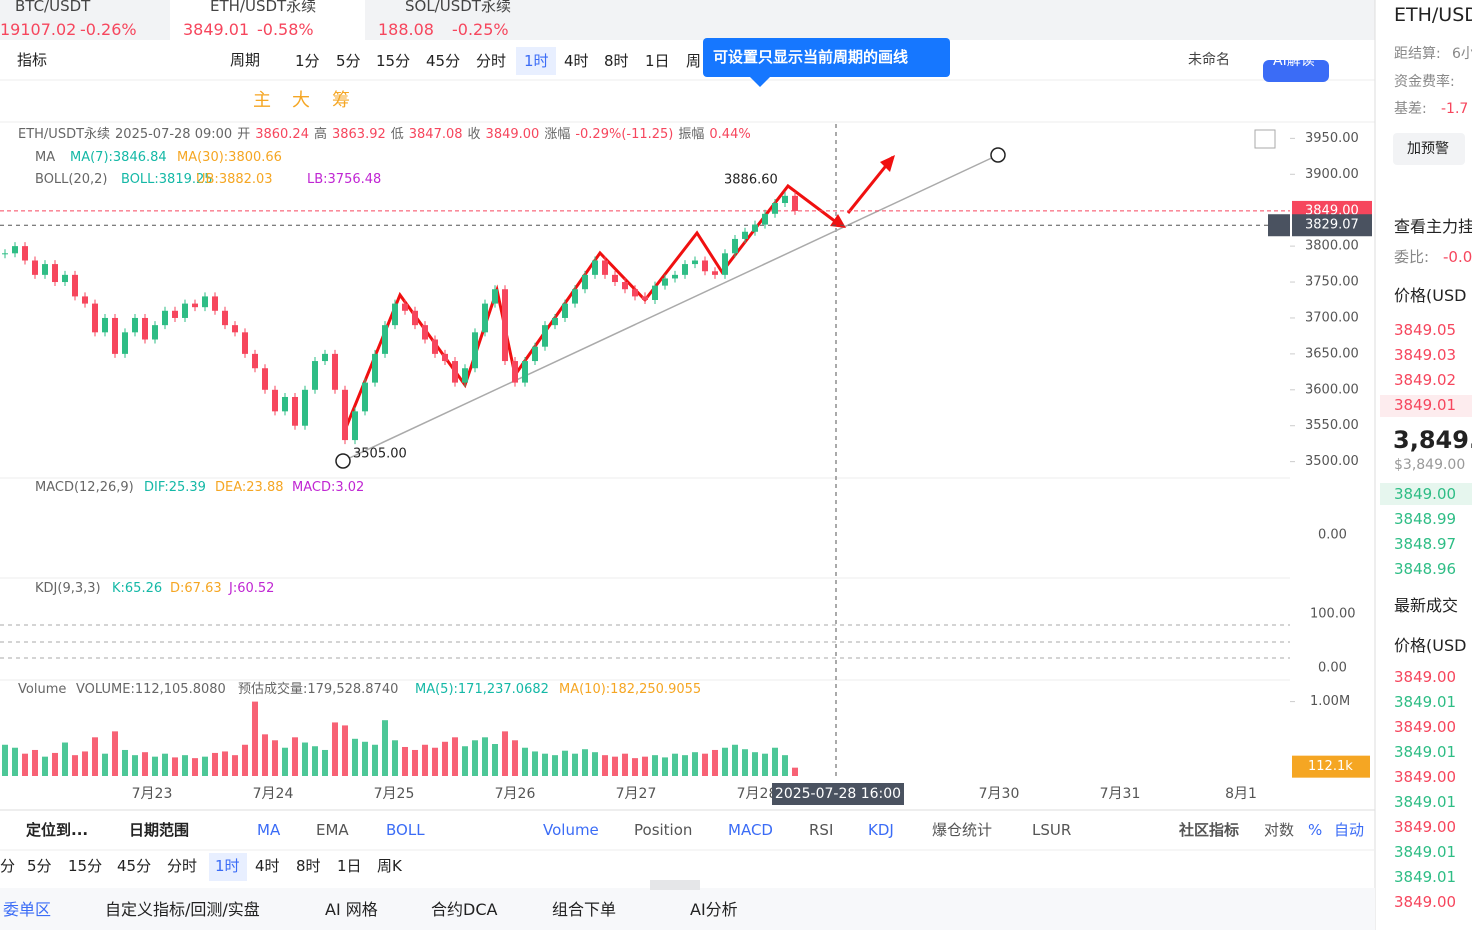 The width and height of the screenshot is (1472, 930). What do you see at coordinates (435, 134) in the screenshot?
I see `ohlc-item: 3847.08` at bounding box center [435, 134].